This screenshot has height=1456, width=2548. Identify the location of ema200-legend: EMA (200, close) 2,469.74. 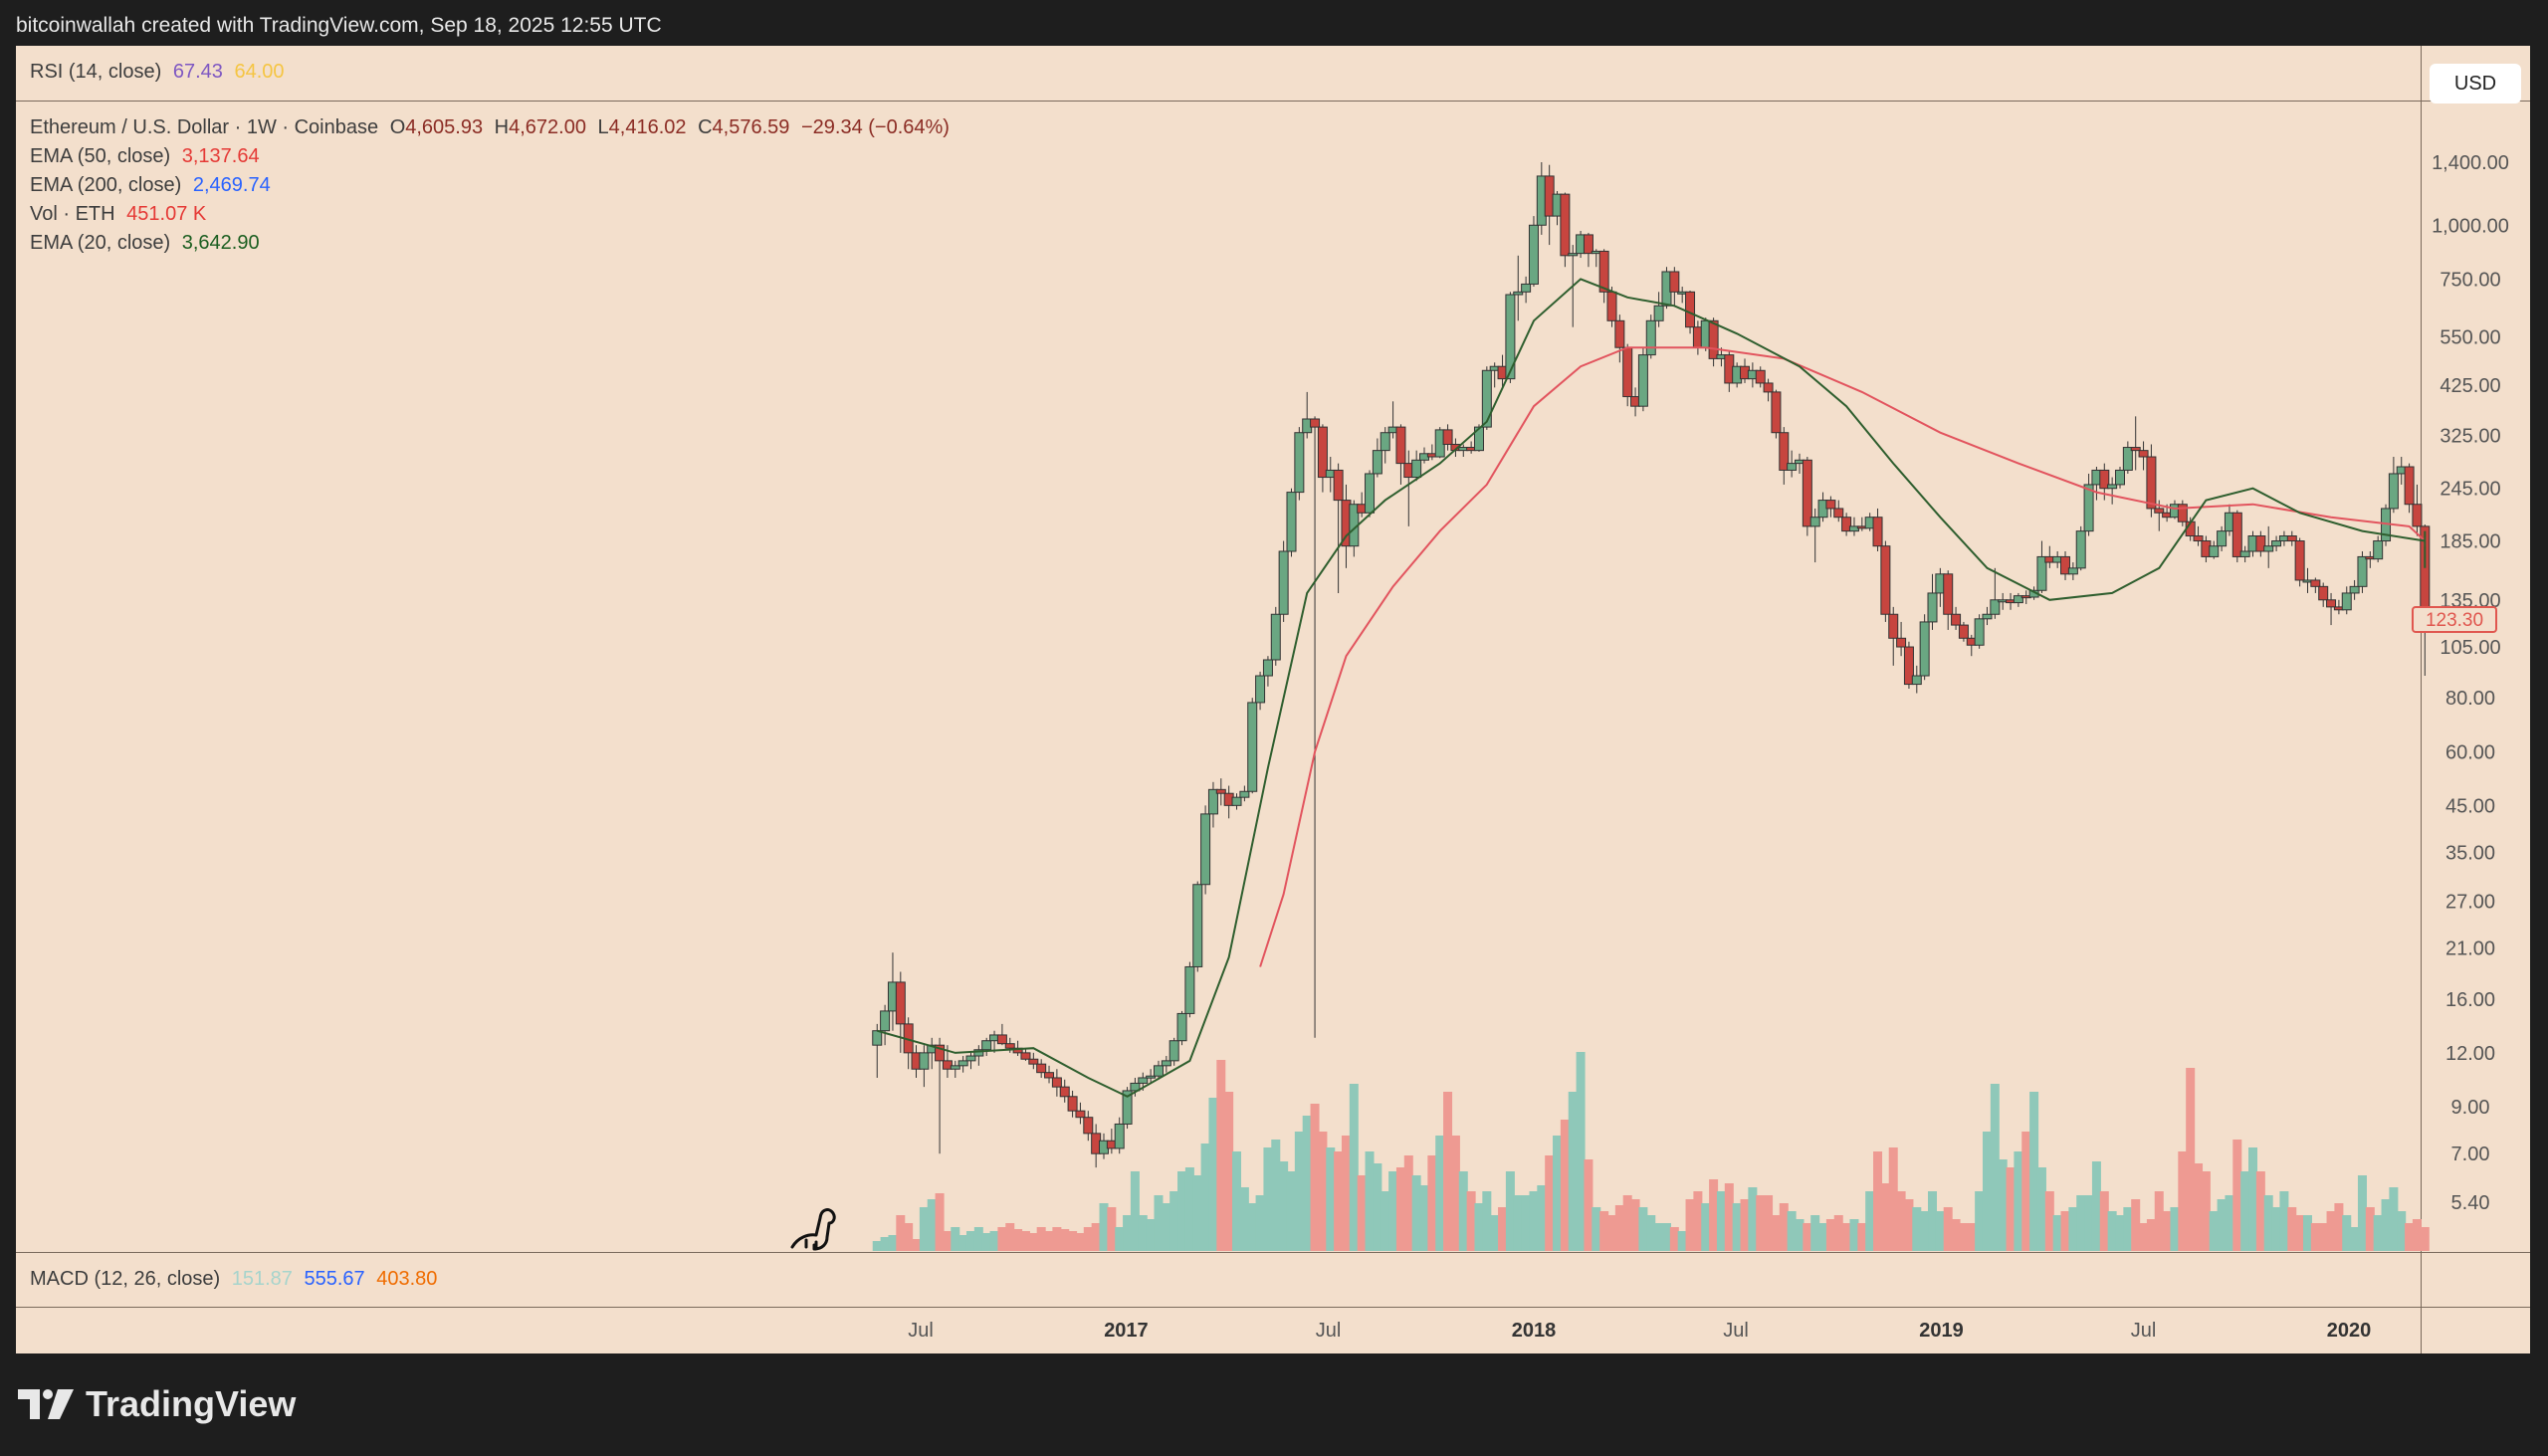
(153, 185).